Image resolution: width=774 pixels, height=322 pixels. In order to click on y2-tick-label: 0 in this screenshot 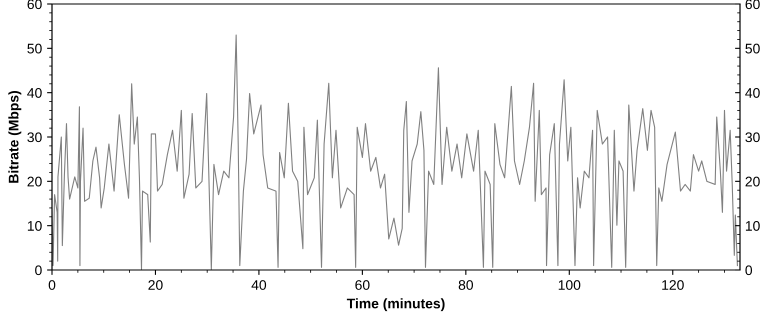, I will do `click(748, 270)`.